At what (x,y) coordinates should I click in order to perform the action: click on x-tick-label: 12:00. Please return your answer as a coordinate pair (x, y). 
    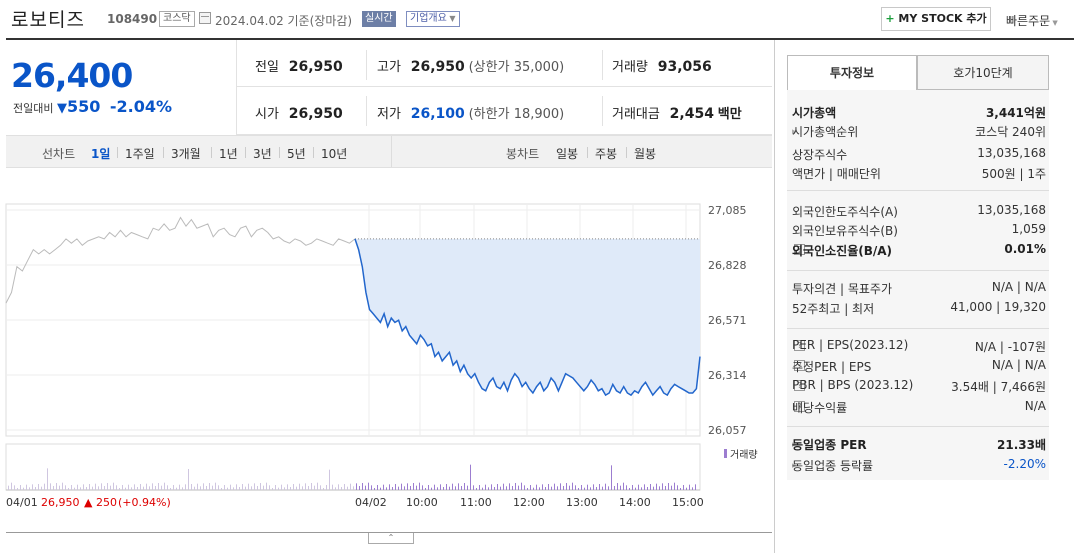
    Looking at the image, I should click on (529, 502).